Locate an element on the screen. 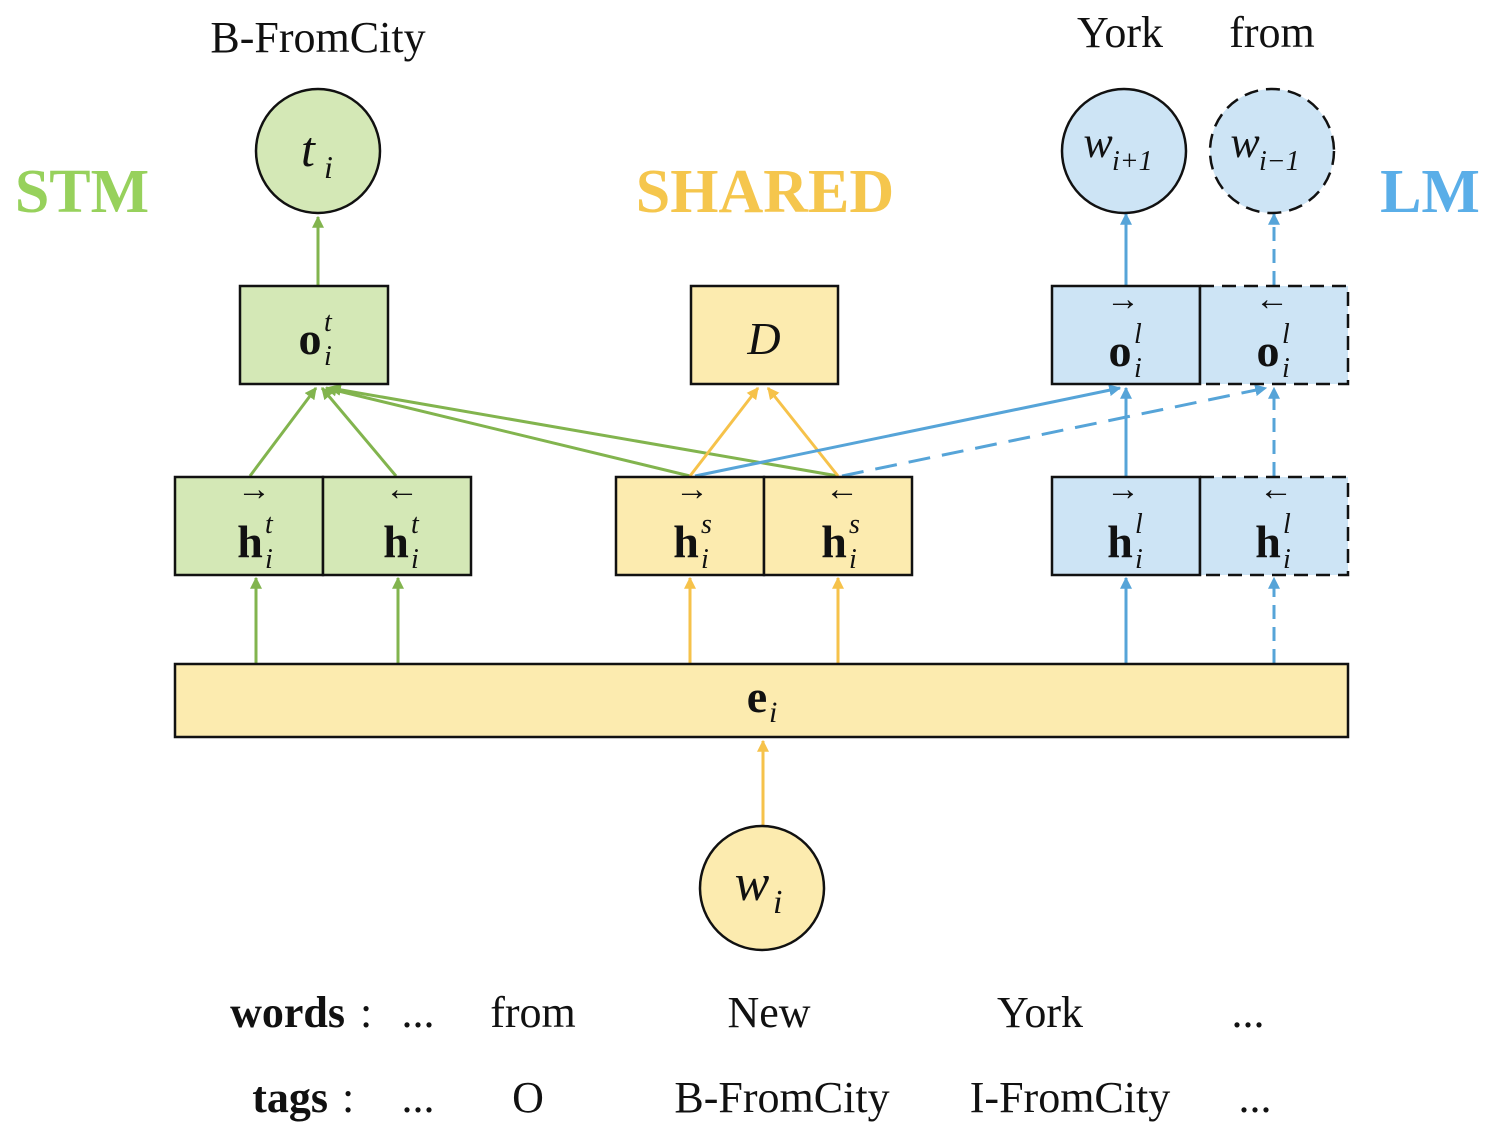 The width and height of the screenshot is (1494, 1146). word-item: York is located at coordinates (1040, 1012).